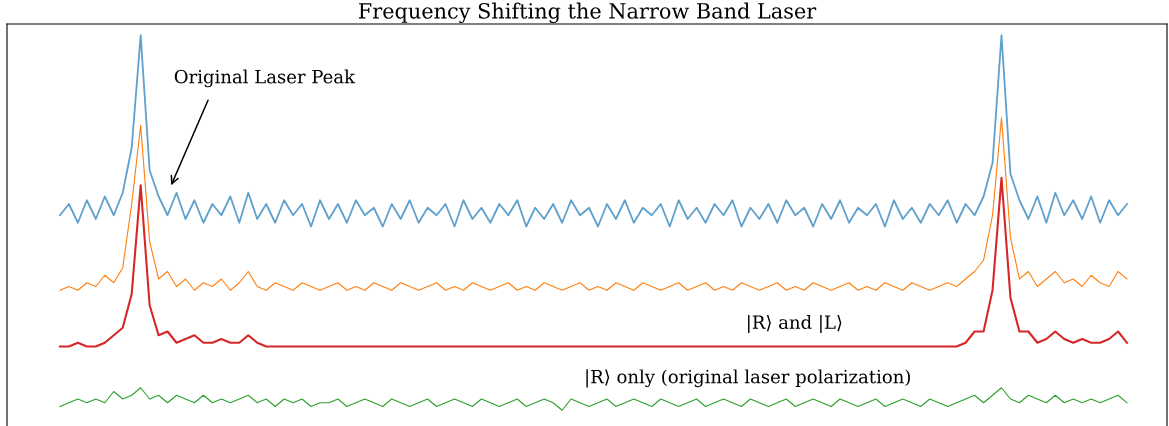  Describe the element at coordinates (587, 13) in the screenshot. I see `chart-title: Frequency Shifting the Narrow Band Laser` at that location.